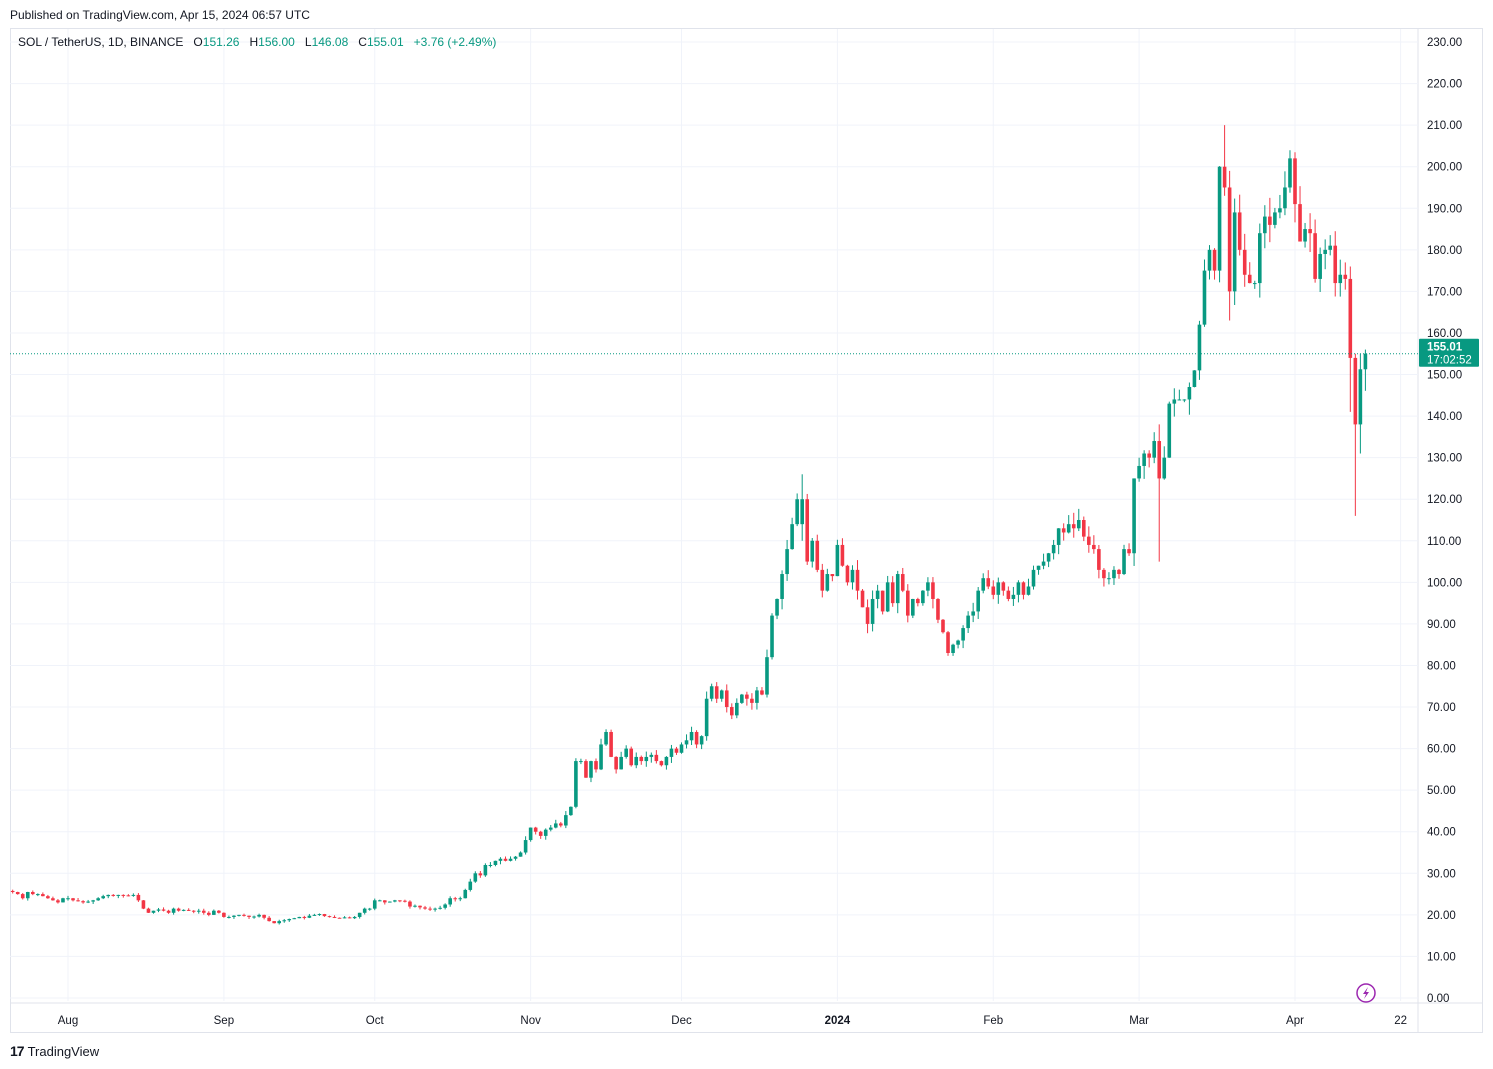 This screenshot has width=1493, height=1069. What do you see at coordinates (1444, 376) in the screenshot?
I see `price-tick-label: 150.00` at bounding box center [1444, 376].